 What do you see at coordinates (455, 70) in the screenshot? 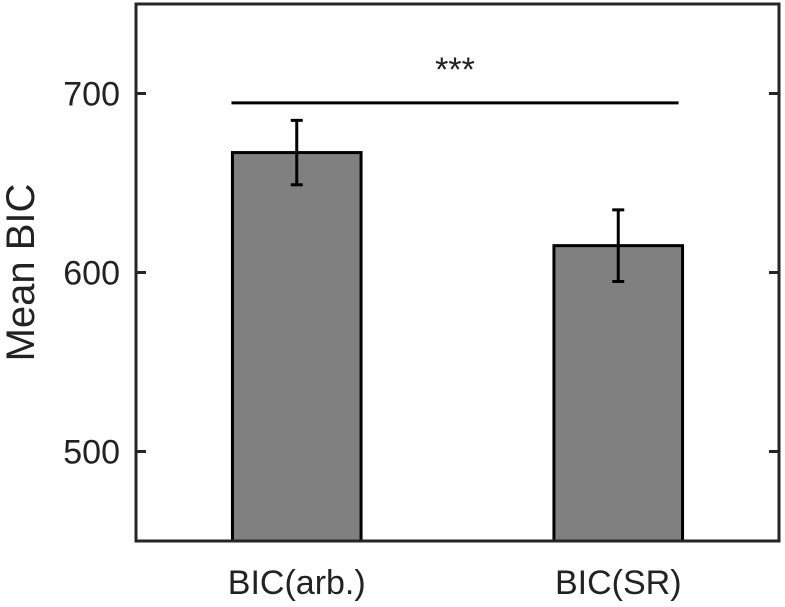
I see `significance-marker: ***` at bounding box center [455, 70].